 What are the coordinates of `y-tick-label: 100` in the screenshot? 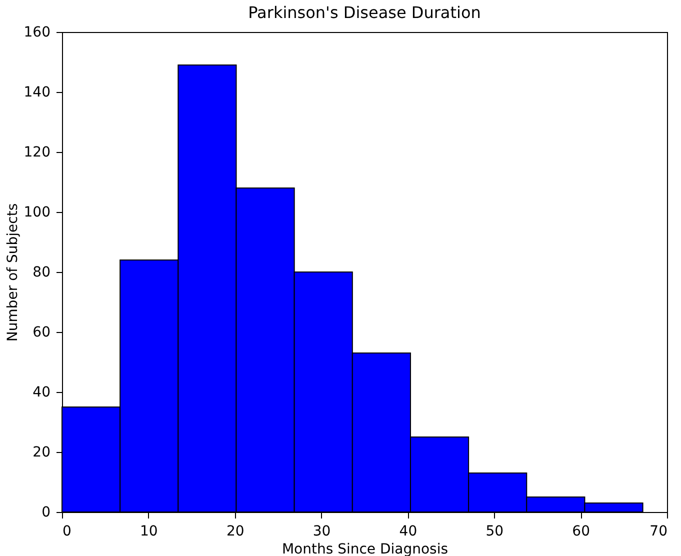 It's located at (37, 212).